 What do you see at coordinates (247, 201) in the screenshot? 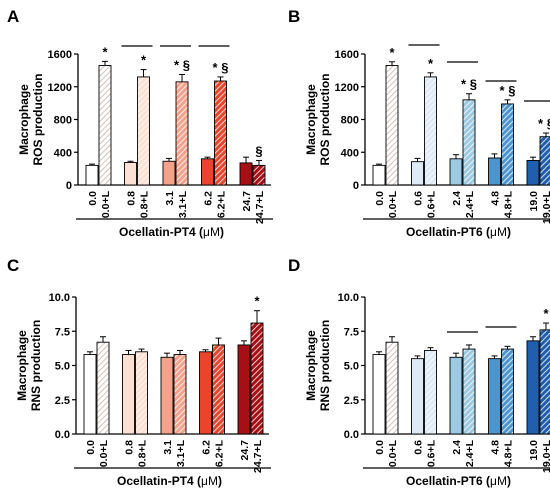
I see `x-tick-label: 24.7` at bounding box center [247, 201].